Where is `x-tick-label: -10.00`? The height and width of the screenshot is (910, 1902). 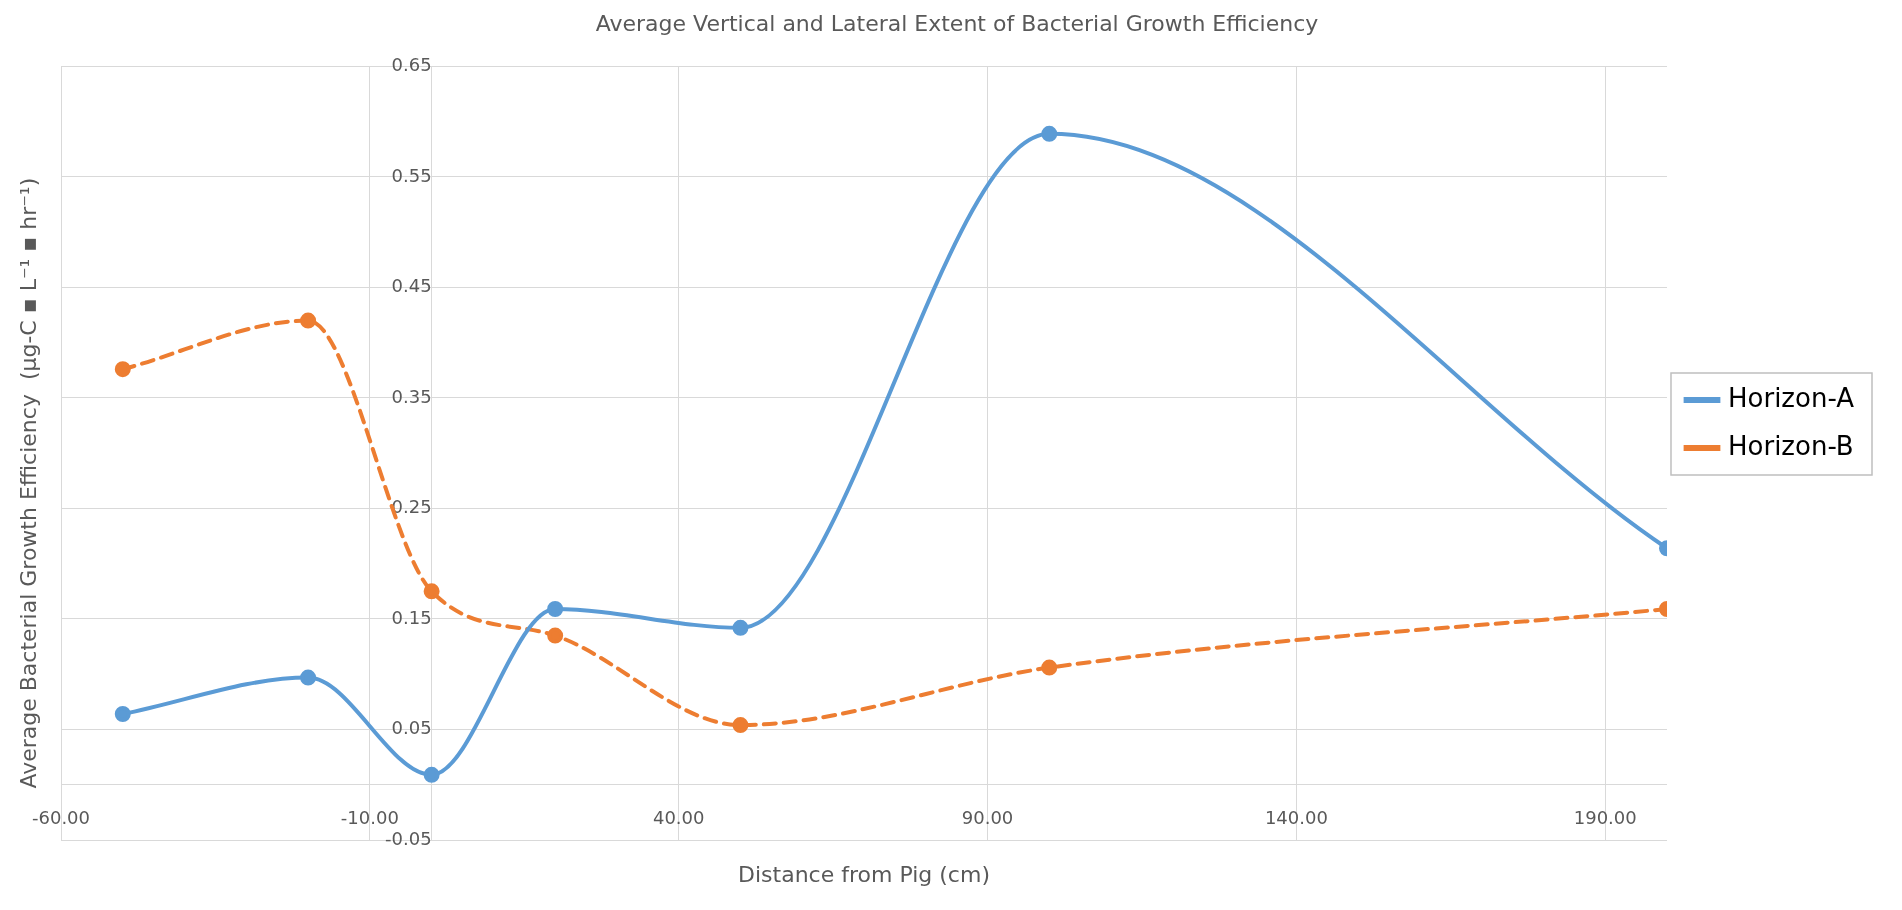 x-tick-label: -10.00 is located at coordinates (369, 818).